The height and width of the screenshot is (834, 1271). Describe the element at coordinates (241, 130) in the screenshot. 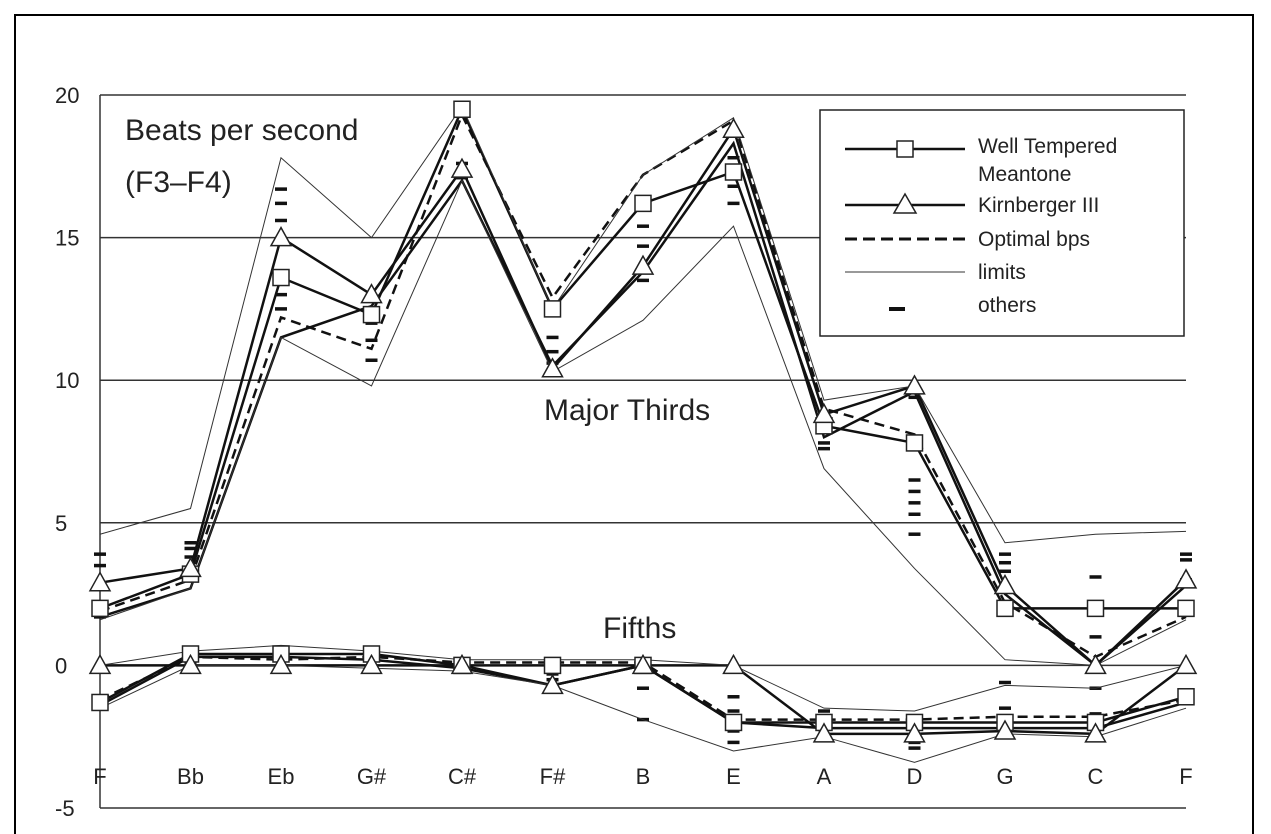

I see `beats-label-line1: Beats per second` at that location.